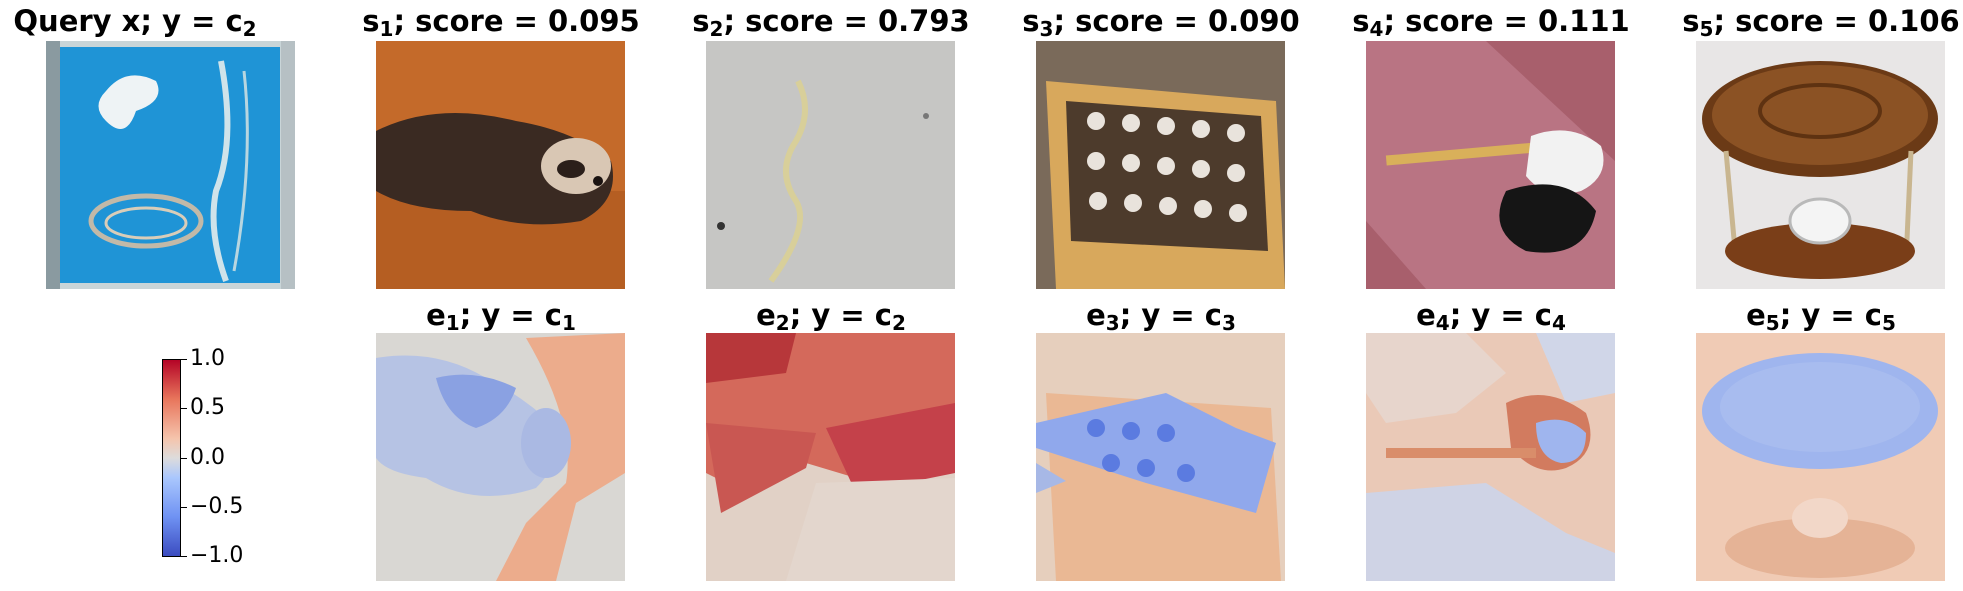  Describe the element at coordinates (128, 21) in the screenshot. I see `query-title-text: Query x; y = c` at that location.